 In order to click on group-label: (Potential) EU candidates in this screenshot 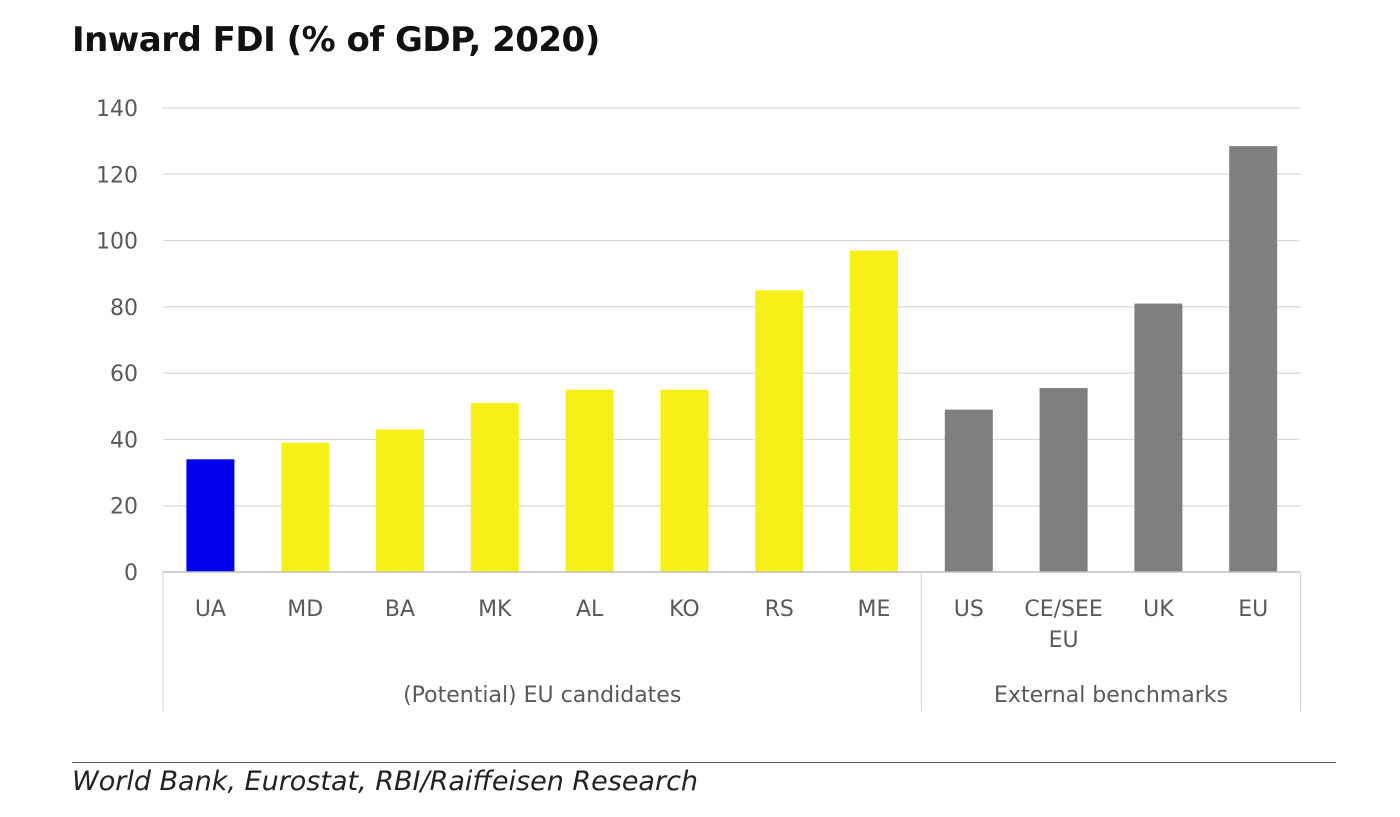, I will do `click(542, 695)`.